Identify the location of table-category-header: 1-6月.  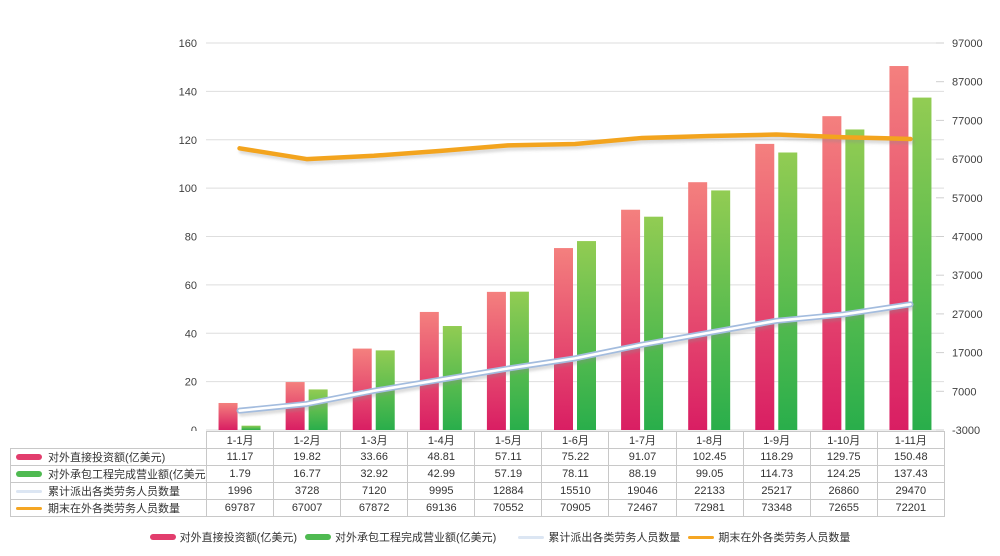
(575, 440).